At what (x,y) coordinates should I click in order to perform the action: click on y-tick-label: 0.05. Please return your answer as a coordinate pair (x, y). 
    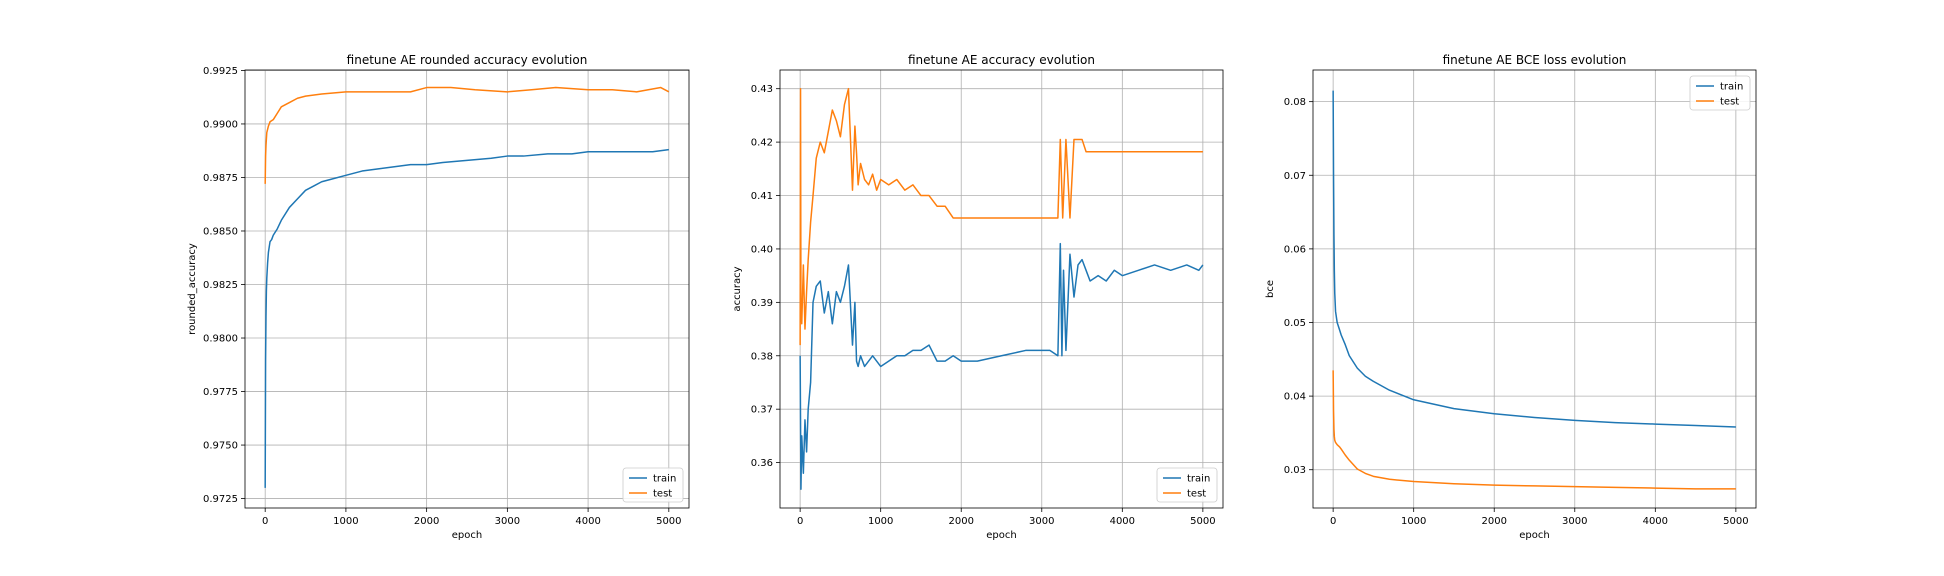
    Looking at the image, I should click on (1295, 323).